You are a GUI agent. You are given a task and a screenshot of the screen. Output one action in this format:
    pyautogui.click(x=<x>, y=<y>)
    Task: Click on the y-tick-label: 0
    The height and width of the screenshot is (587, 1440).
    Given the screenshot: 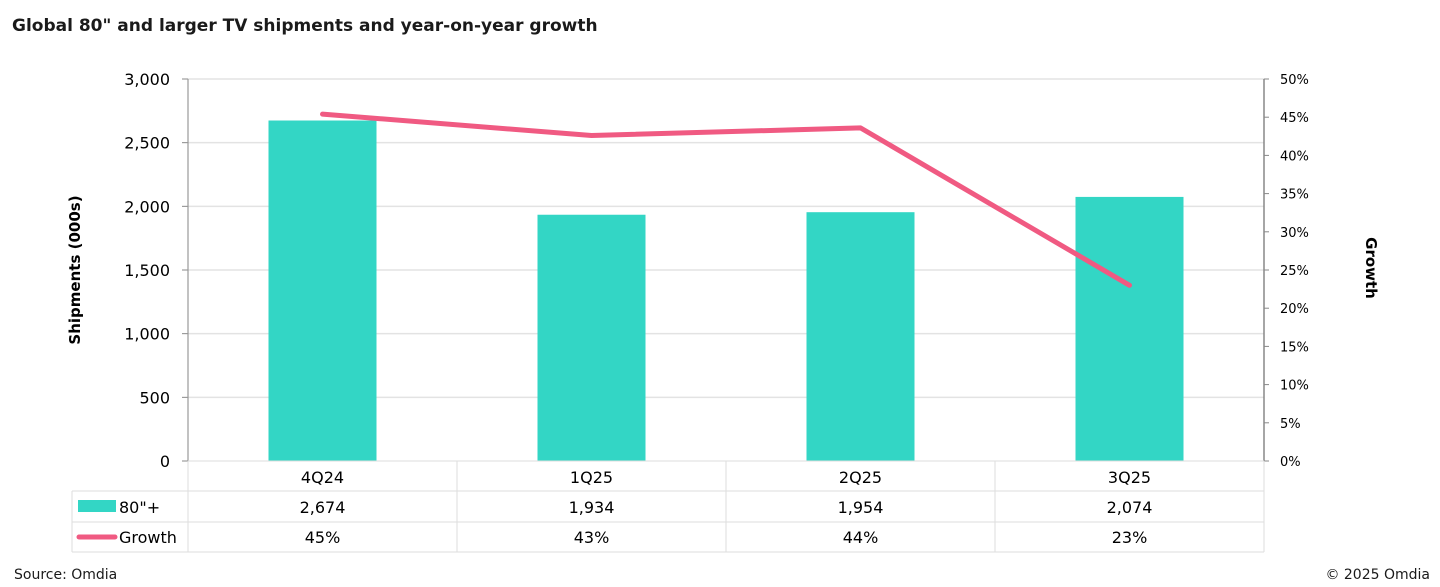 What is the action you would take?
    pyautogui.click(x=165, y=461)
    